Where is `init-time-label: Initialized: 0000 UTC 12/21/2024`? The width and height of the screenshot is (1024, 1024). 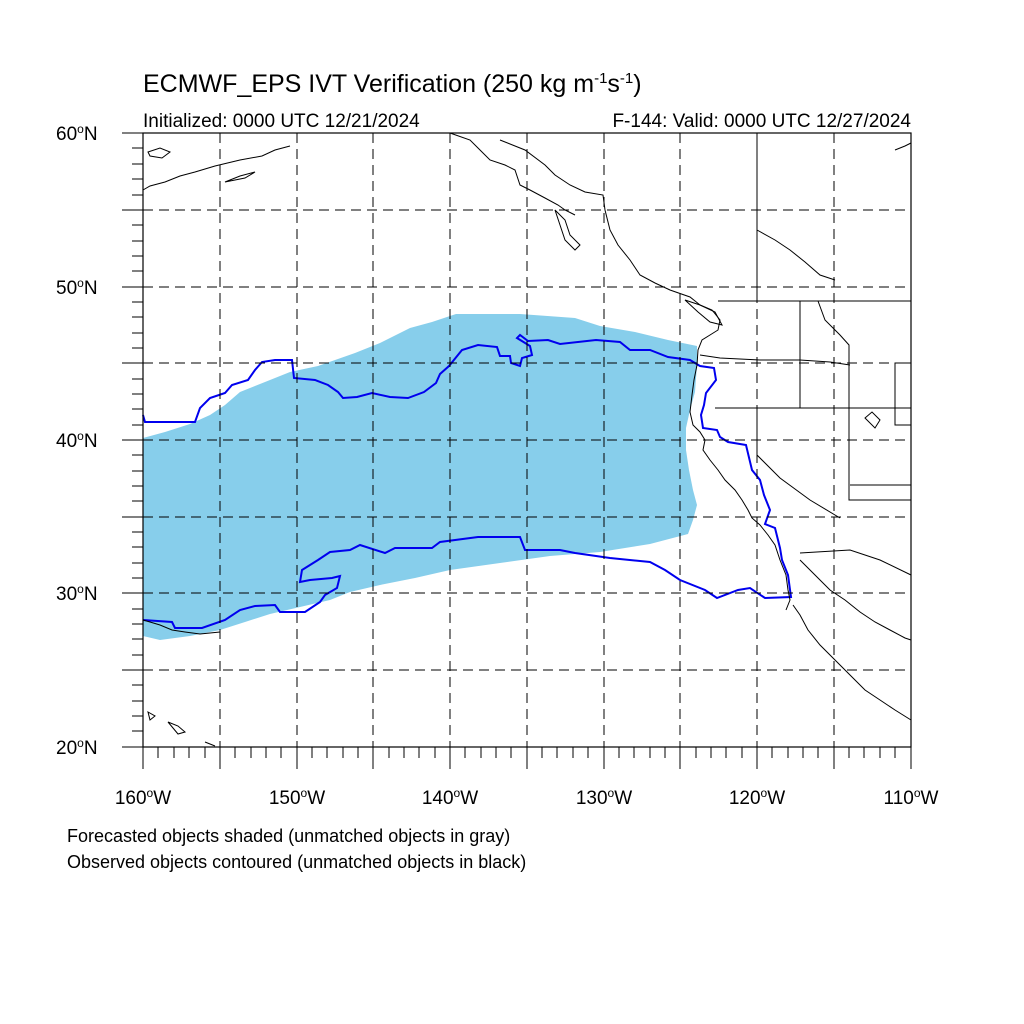 init-time-label: Initialized: 0000 UTC 12/21/2024 is located at coordinates (281, 121).